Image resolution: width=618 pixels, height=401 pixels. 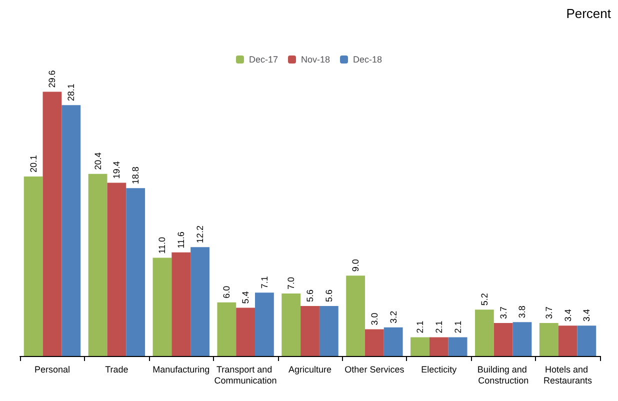 I want to click on data-label: 18.8, so click(x=135, y=175).